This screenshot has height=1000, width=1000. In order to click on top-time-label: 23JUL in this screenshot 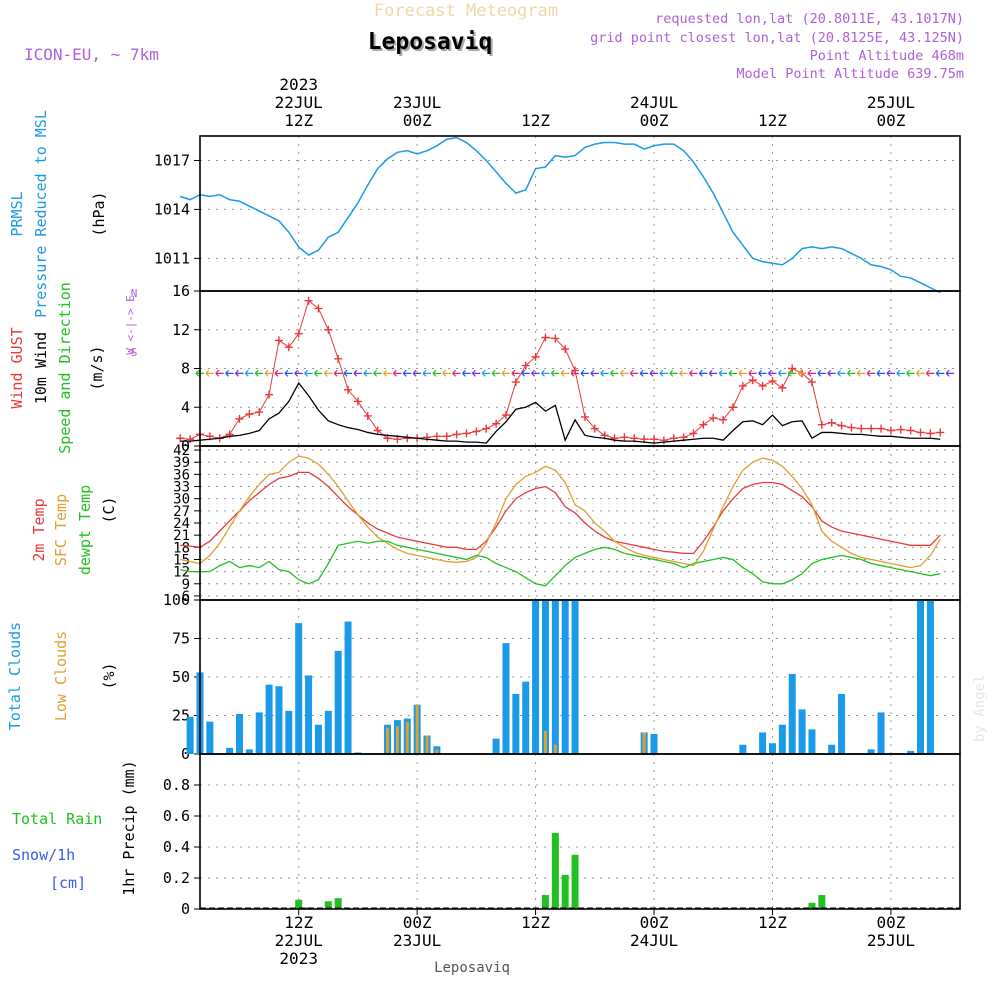, I will do `click(417, 102)`.